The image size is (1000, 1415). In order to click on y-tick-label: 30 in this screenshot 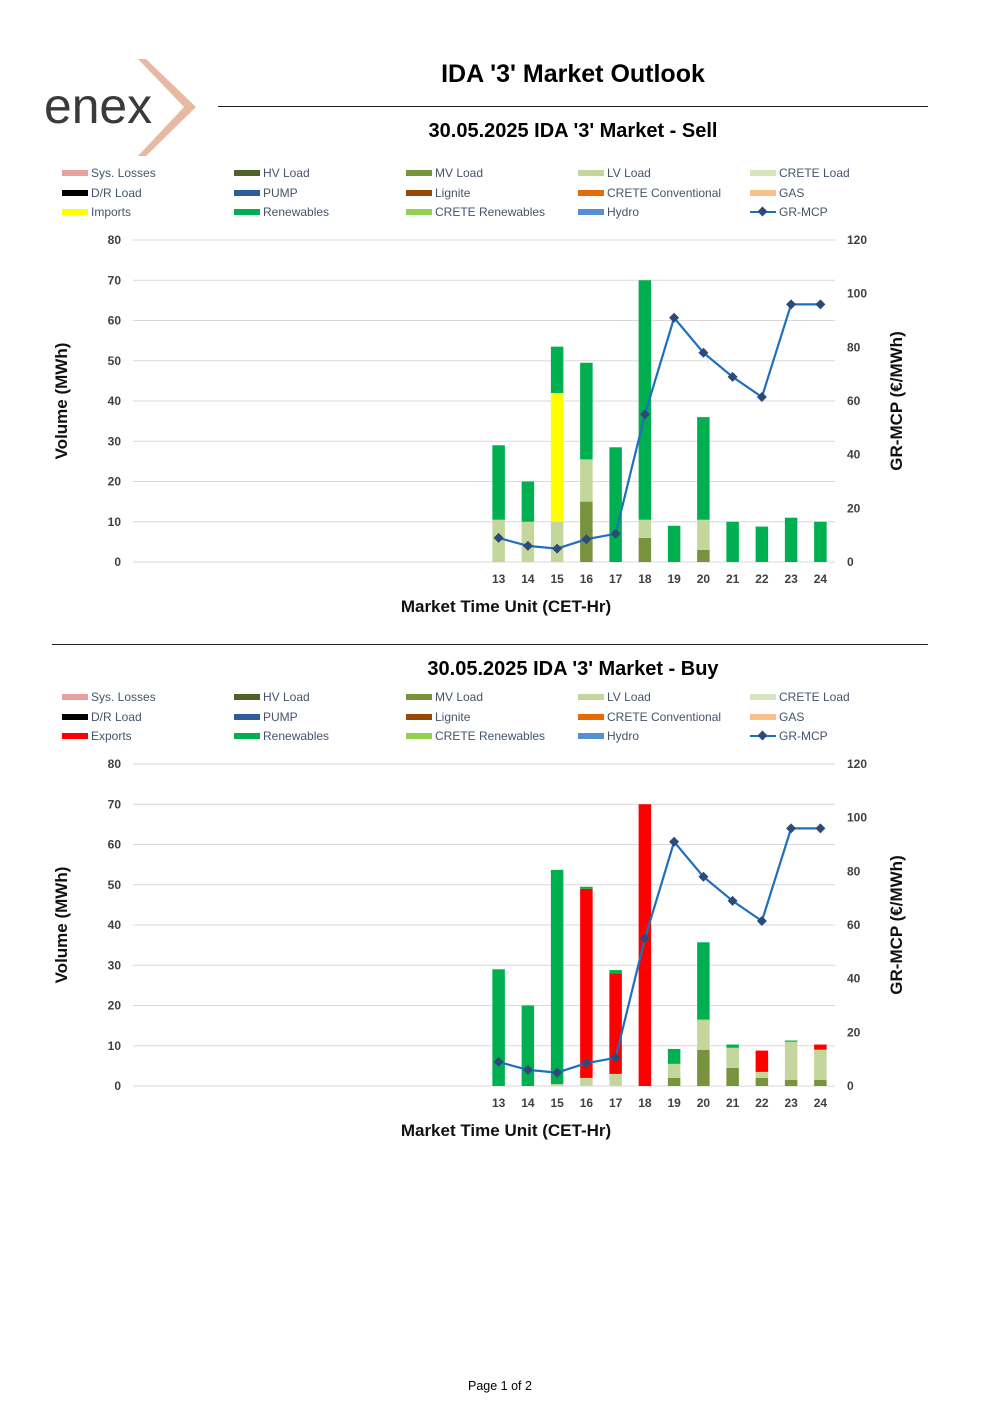, I will do `click(115, 965)`.